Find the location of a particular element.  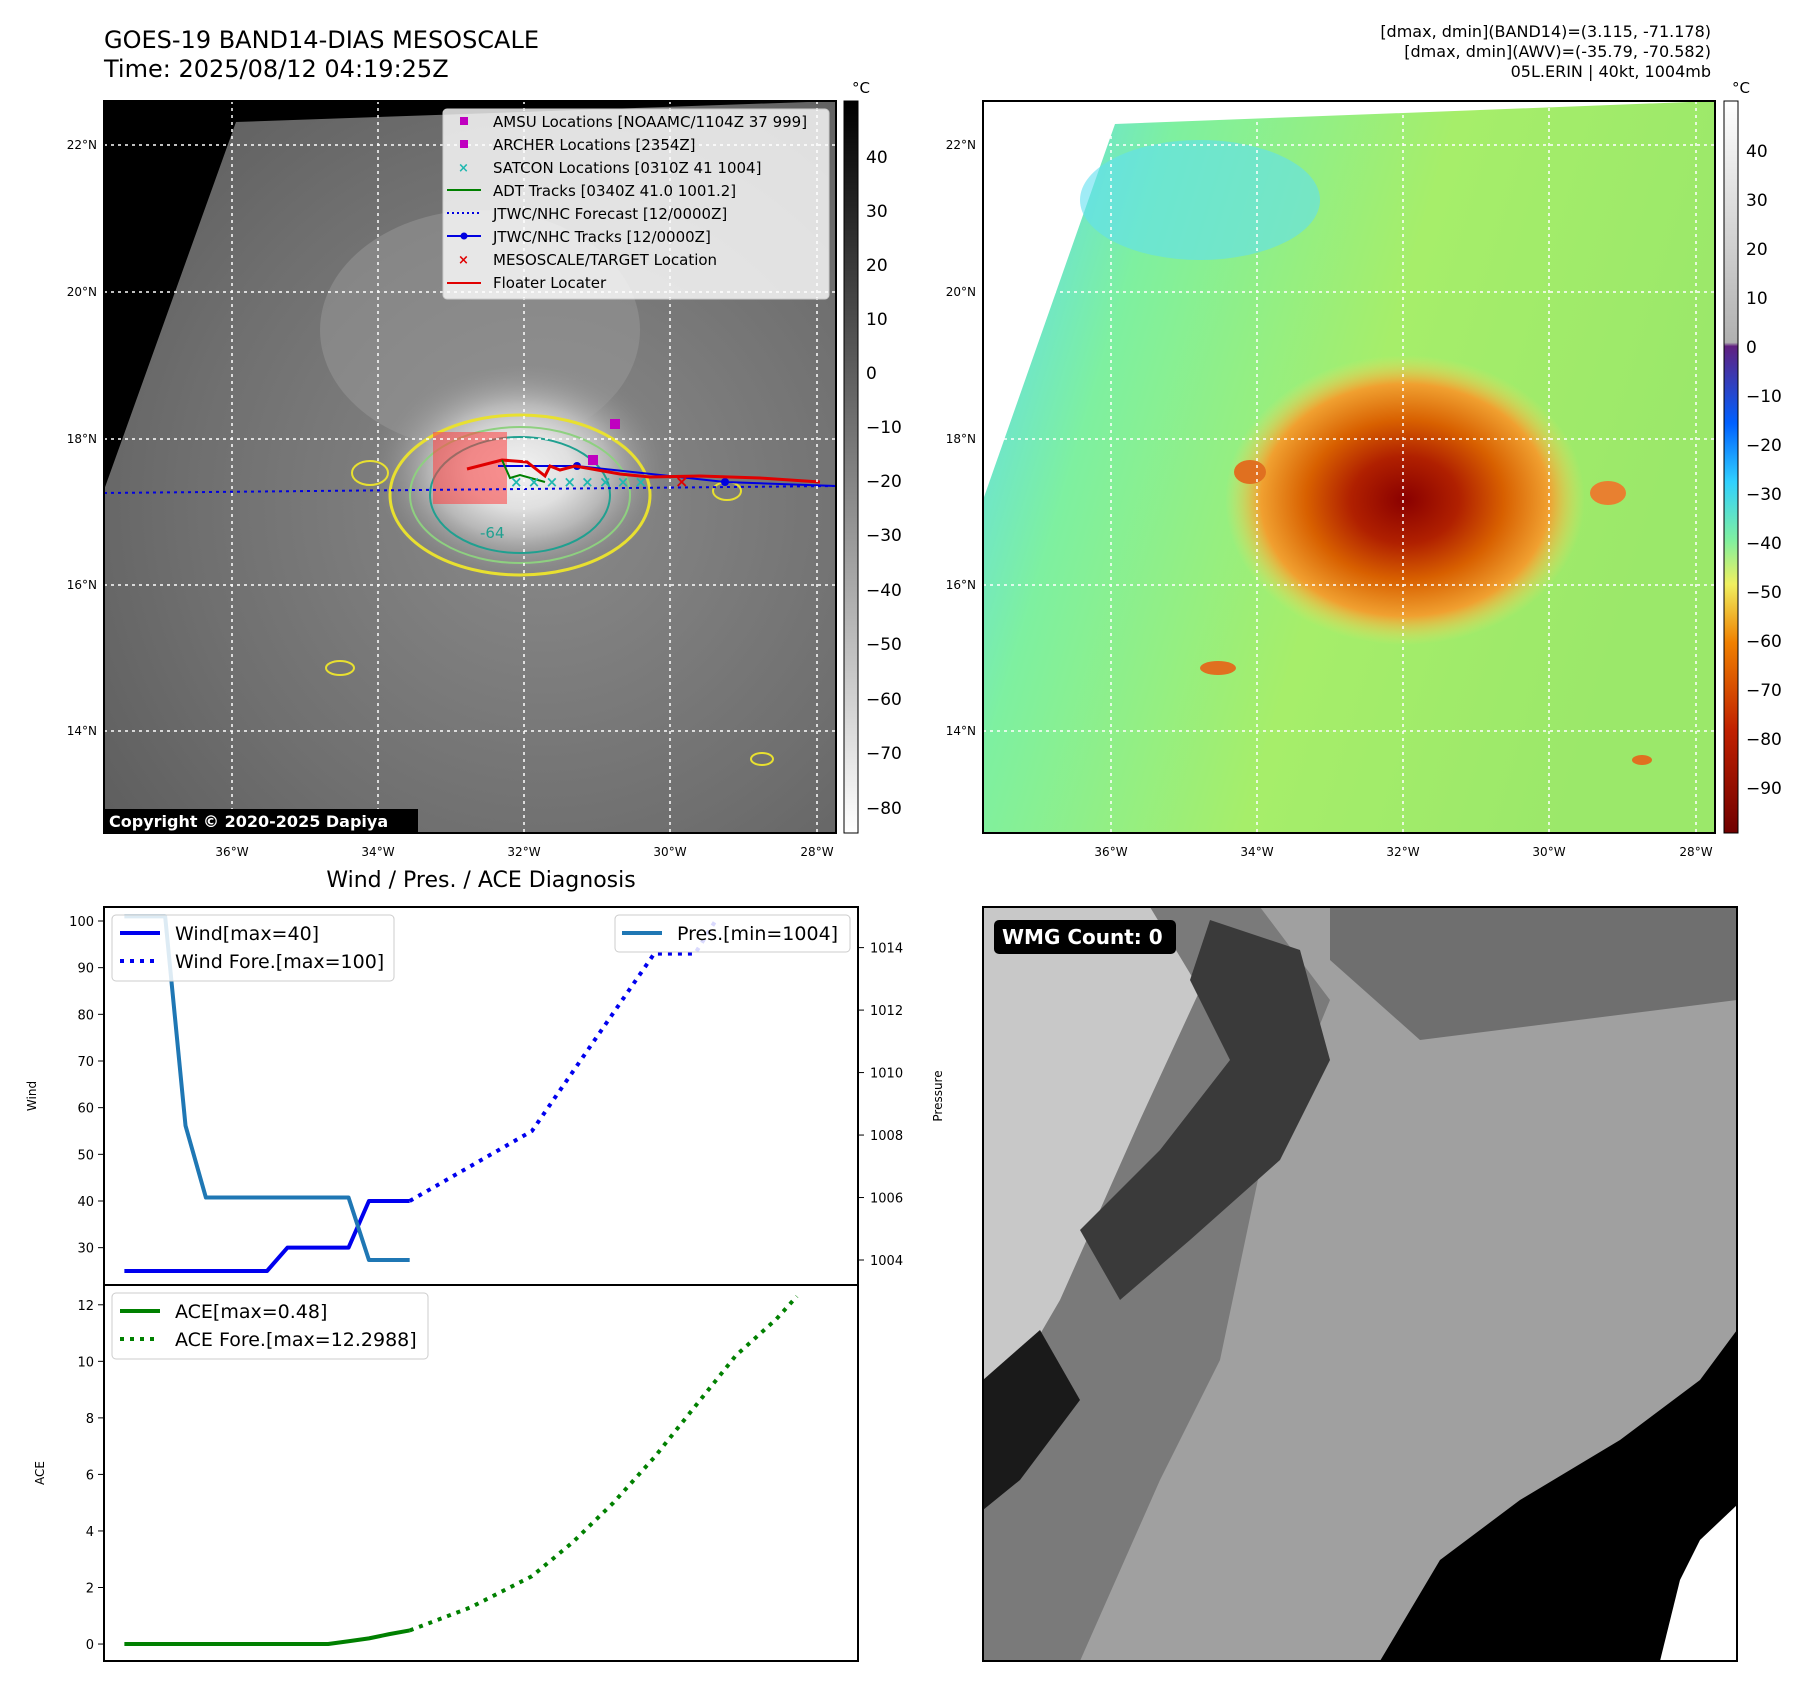

color-colorbar is located at coordinates (1731, 467).